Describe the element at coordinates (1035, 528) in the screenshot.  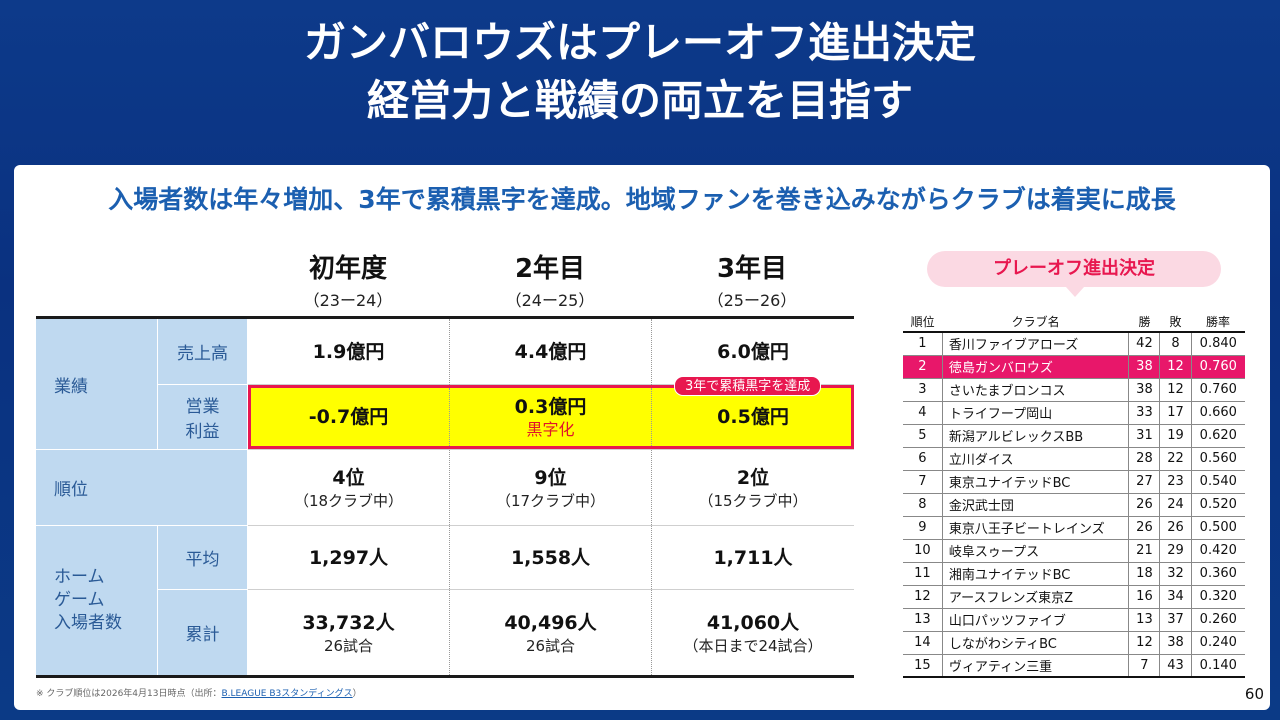
I see `club-name-cell: 東京八王子ビートレインズ` at that location.